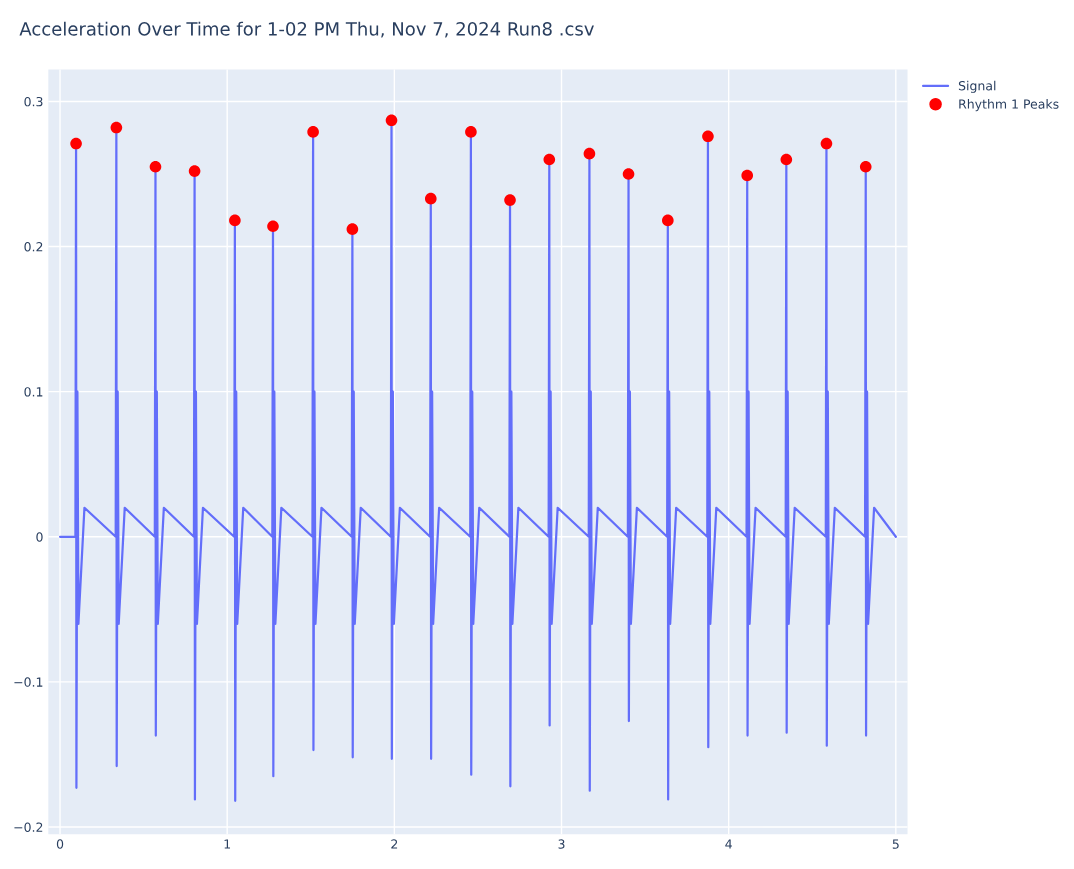  What do you see at coordinates (1009, 105) in the screenshot?
I see `legend-label: Rhythm 1 Peaks` at bounding box center [1009, 105].